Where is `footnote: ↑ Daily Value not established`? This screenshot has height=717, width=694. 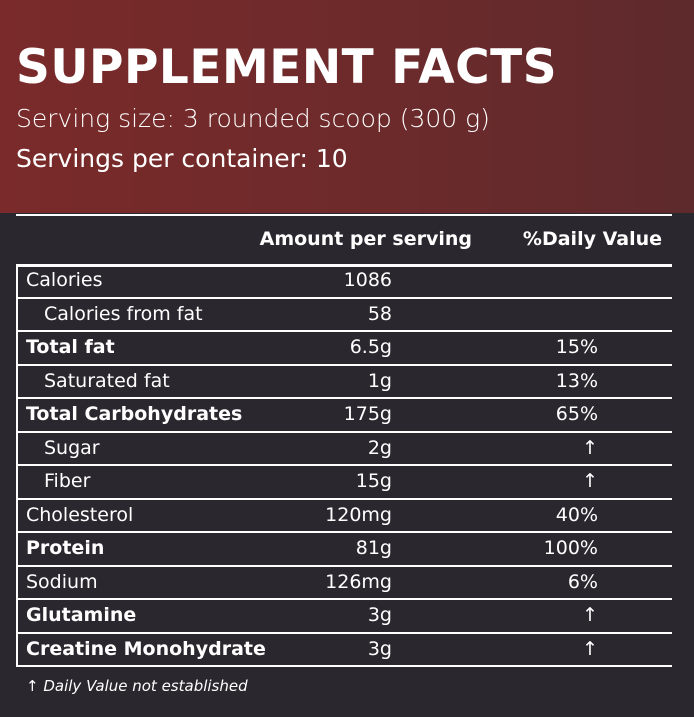
footnote: ↑ Daily Value not established is located at coordinates (137, 686).